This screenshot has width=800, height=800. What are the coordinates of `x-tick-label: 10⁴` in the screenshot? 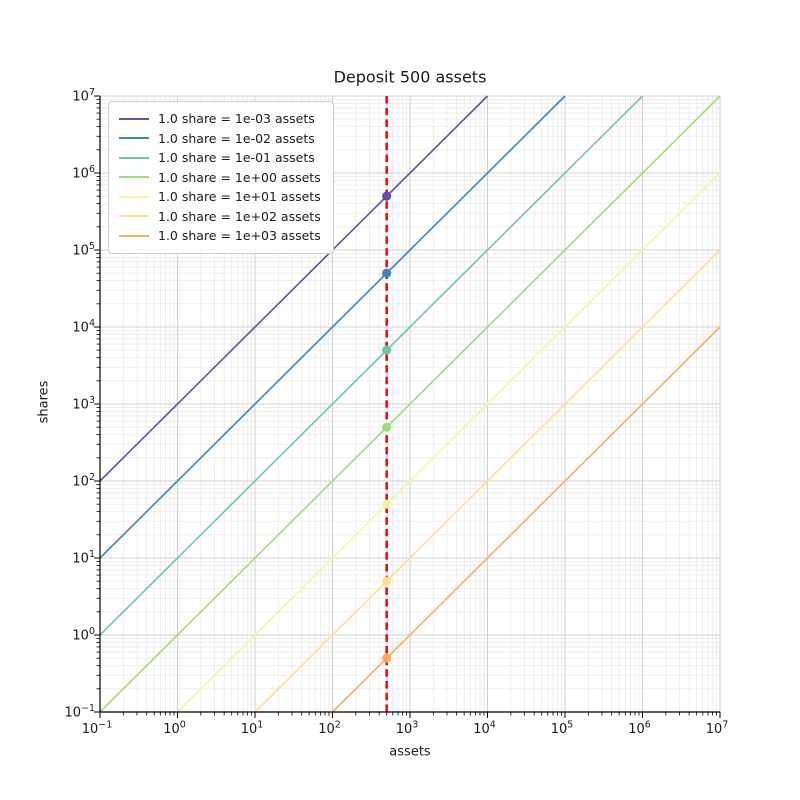 It's located at (484, 729).